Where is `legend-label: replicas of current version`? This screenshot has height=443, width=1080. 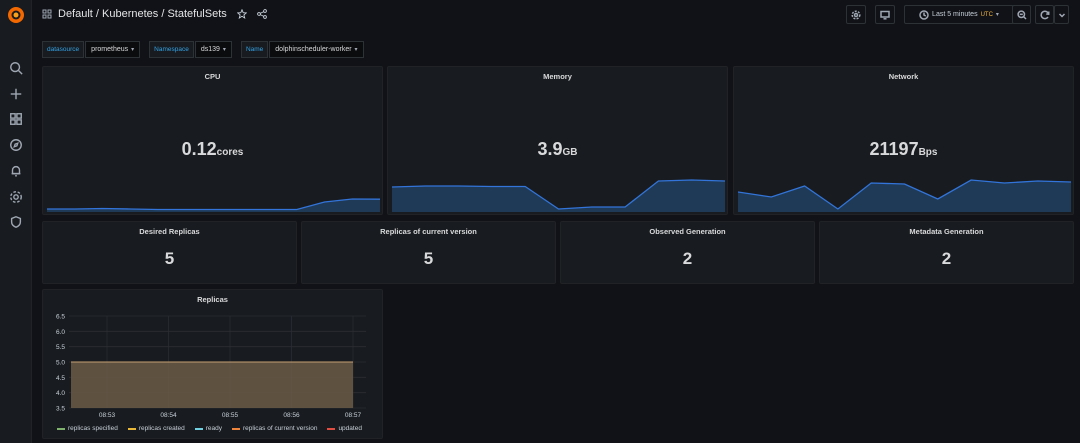
legend-label: replicas of current version is located at coordinates (280, 428).